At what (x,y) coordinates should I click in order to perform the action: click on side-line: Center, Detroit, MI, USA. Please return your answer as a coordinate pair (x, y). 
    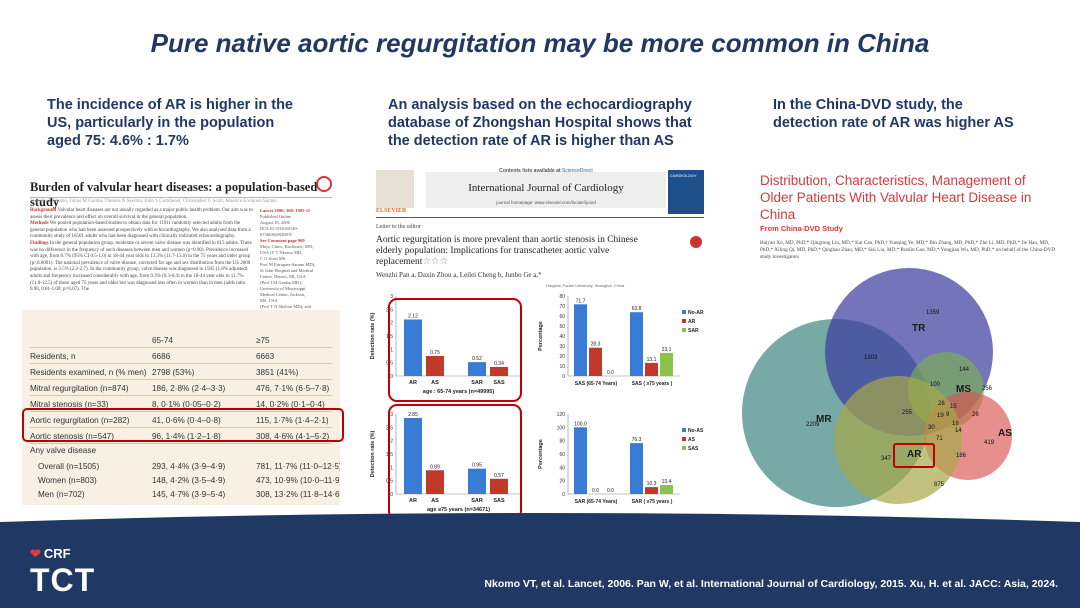
    Looking at the image, I should click on (283, 276).